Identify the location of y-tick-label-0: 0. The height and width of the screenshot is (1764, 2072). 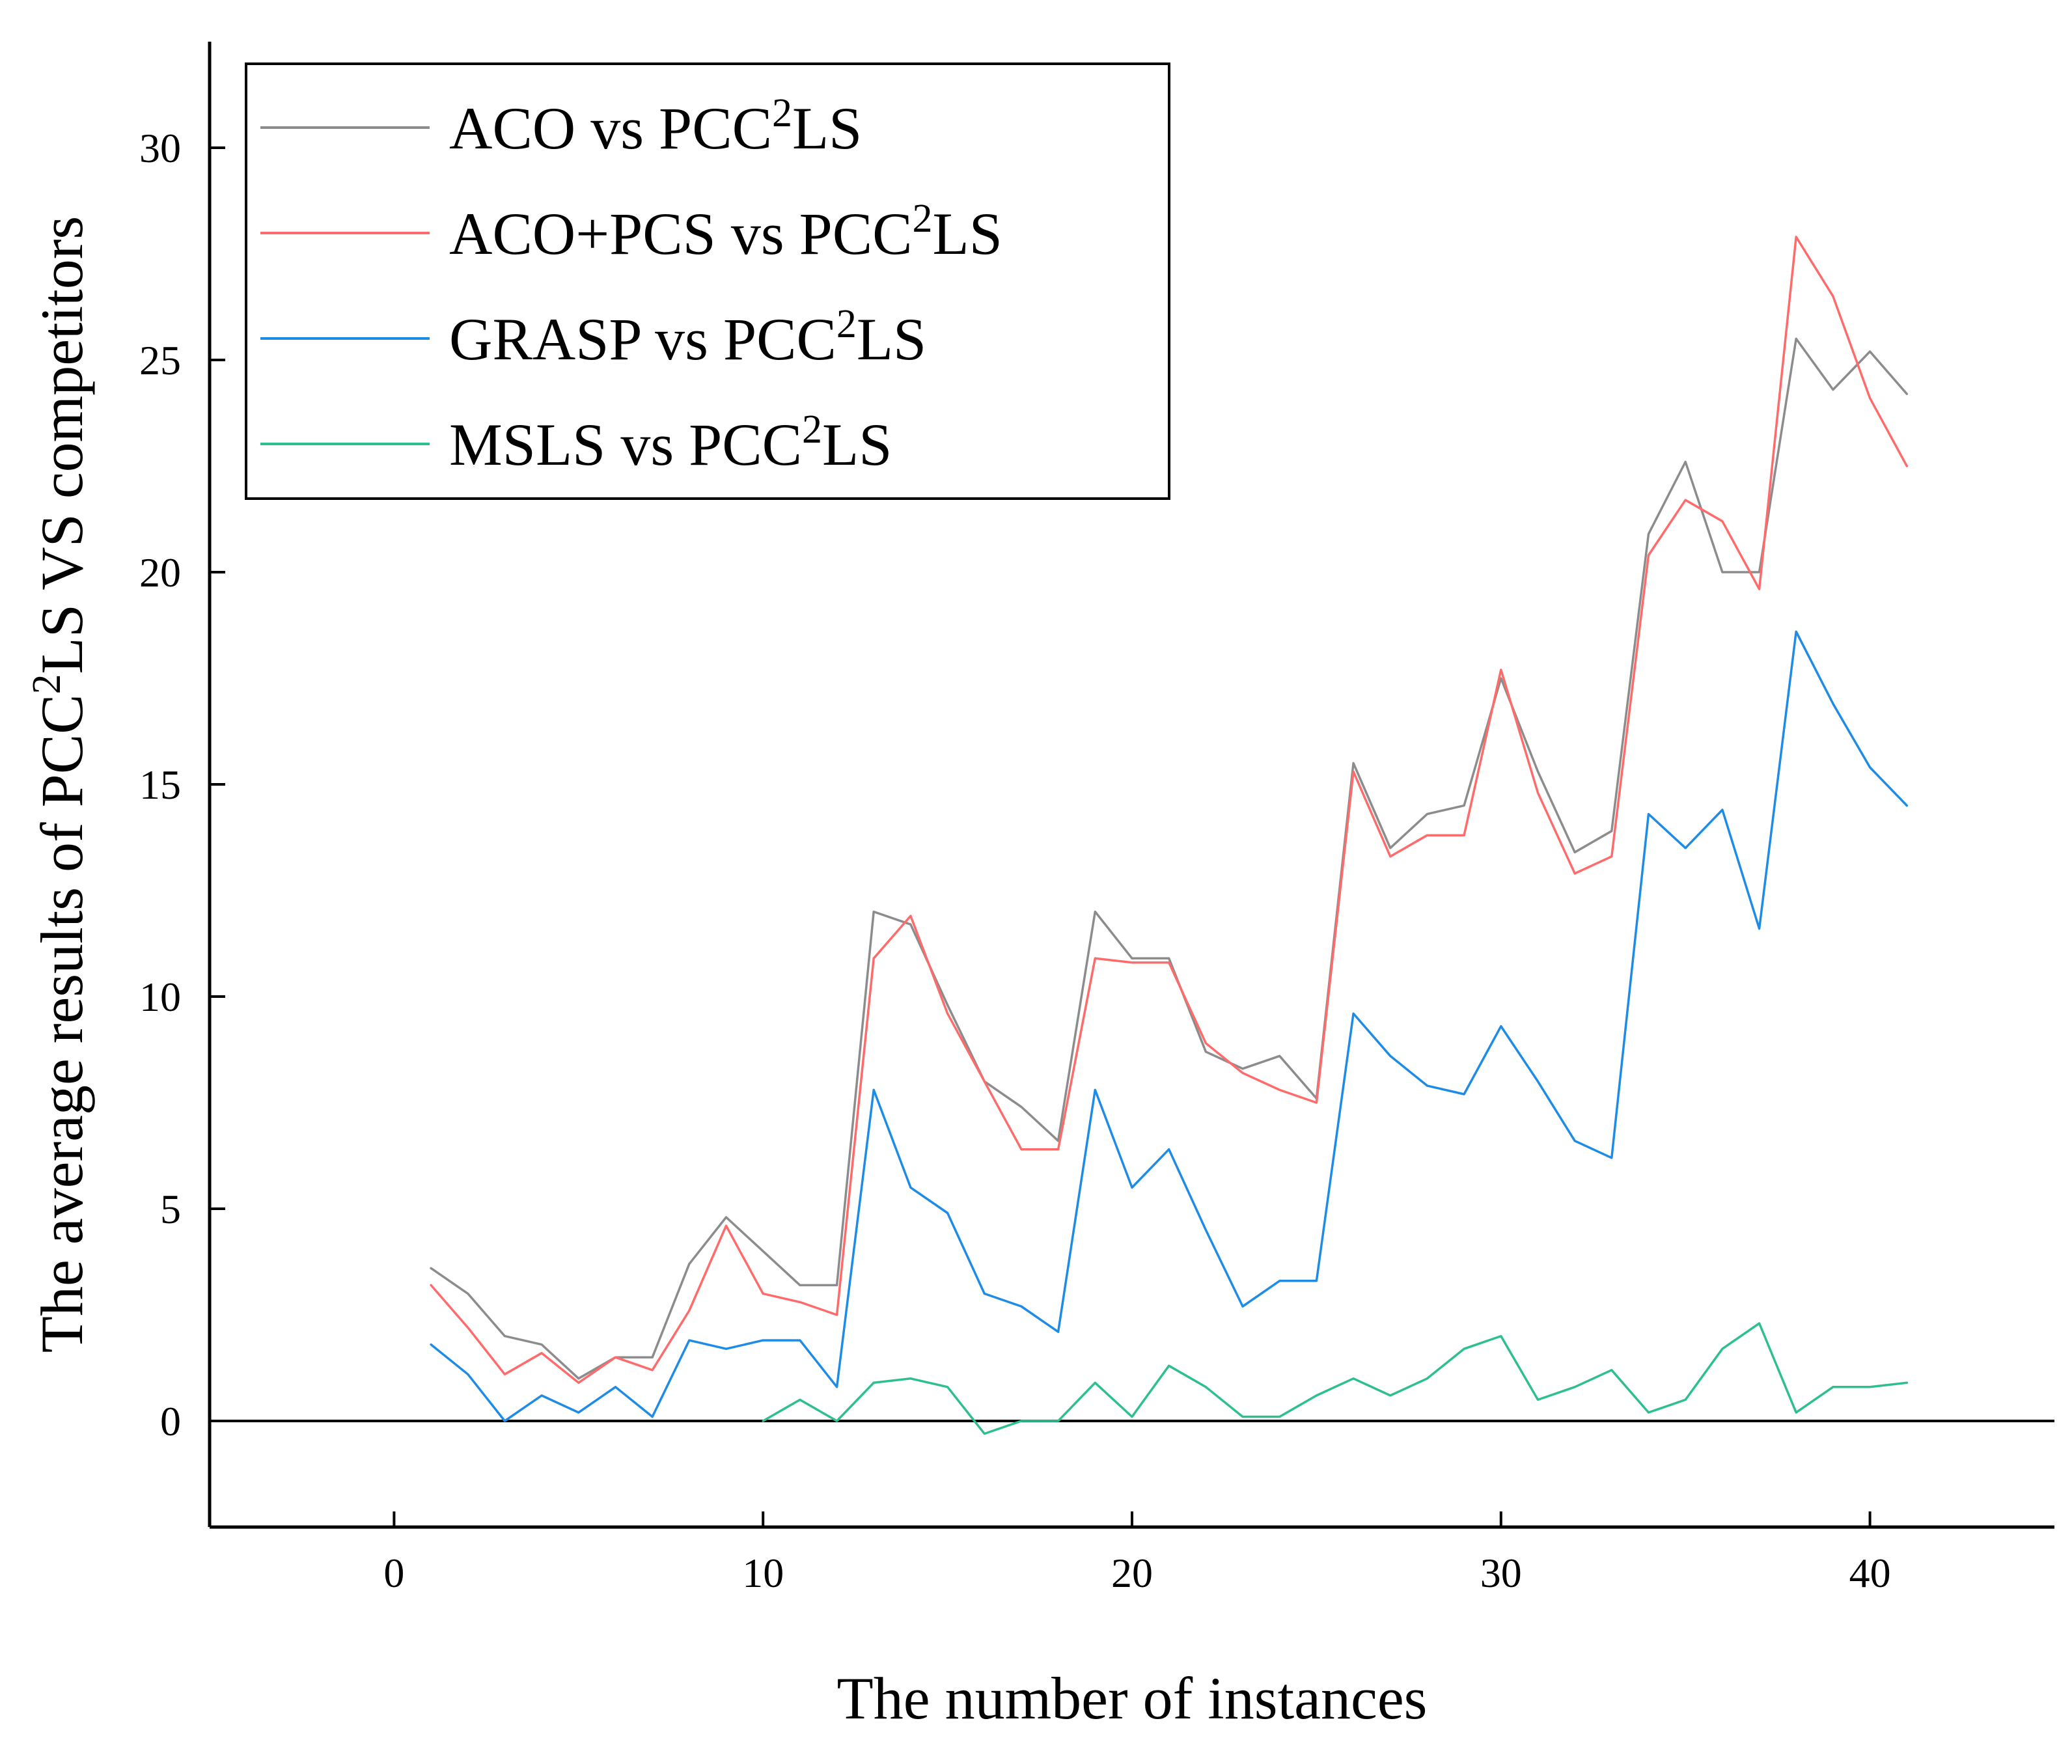
(170, 1421).